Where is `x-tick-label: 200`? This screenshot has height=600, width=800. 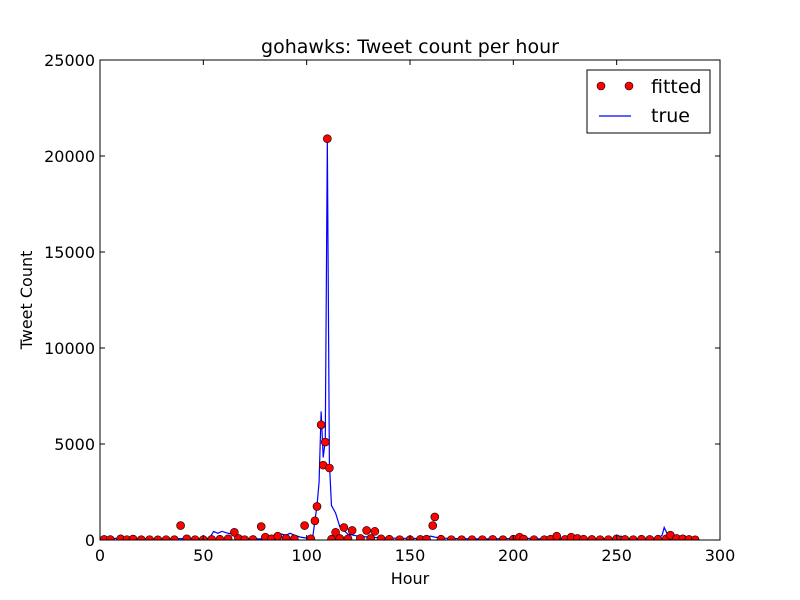
x-tick-label: 200 is located at coordinates (513, 555).